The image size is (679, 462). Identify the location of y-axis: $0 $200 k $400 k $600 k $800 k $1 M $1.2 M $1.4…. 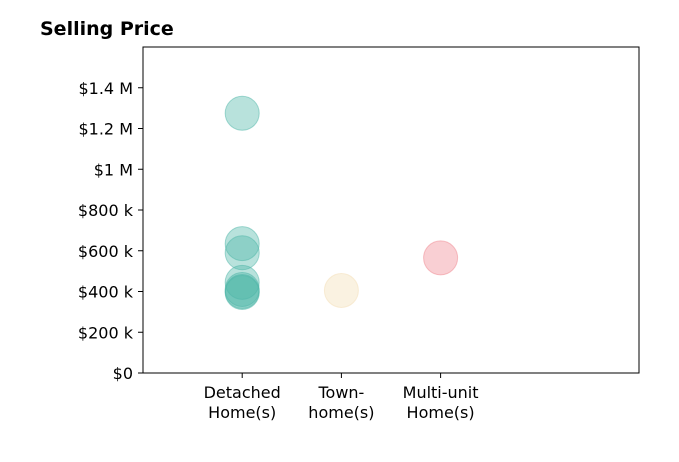
(110, 231).